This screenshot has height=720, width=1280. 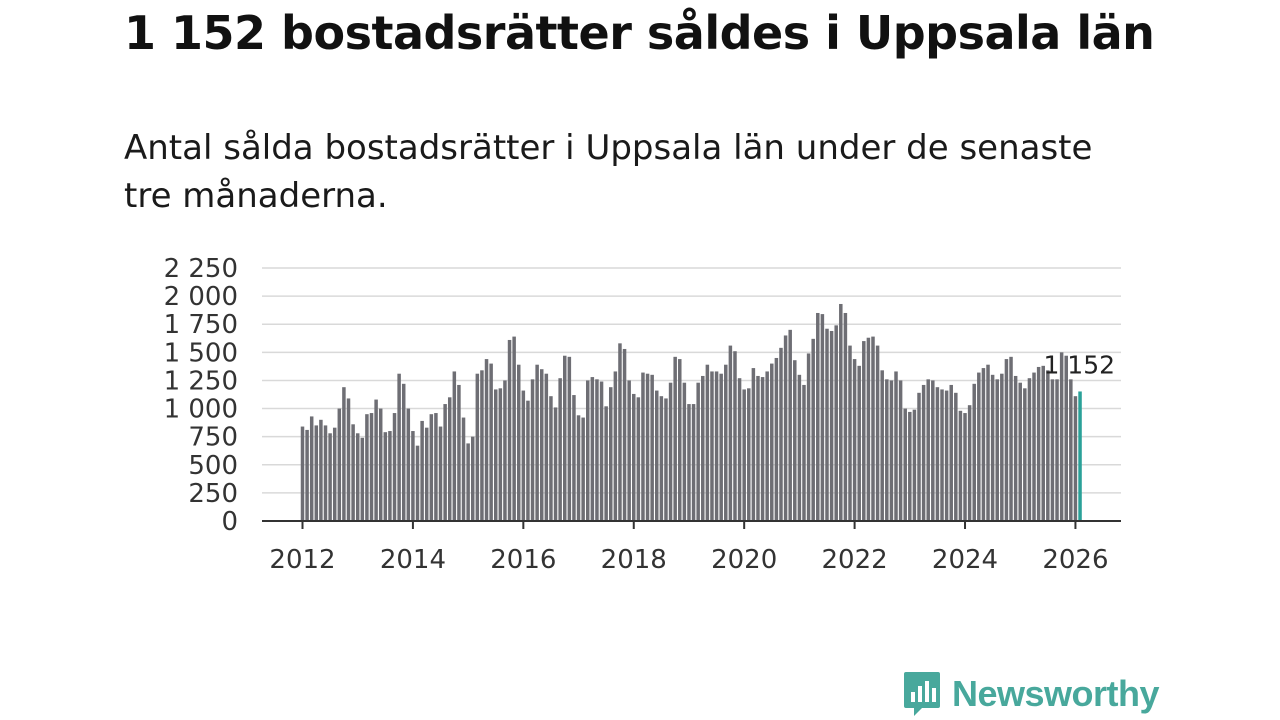 I want to click on last-value-label: 1 152, so click(x=1079, y=364).